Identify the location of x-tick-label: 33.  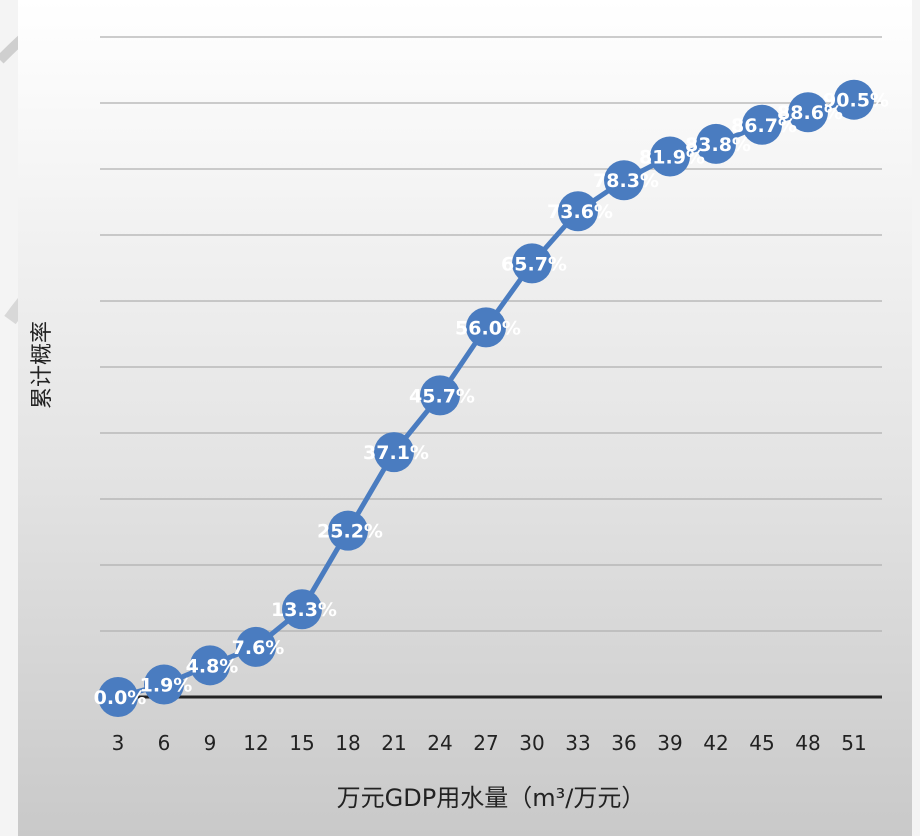
(577, 743).